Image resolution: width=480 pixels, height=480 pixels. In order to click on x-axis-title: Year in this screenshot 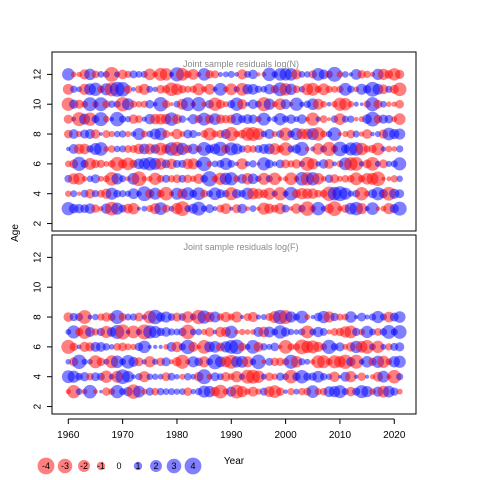, I will do `click(234, 461)`.